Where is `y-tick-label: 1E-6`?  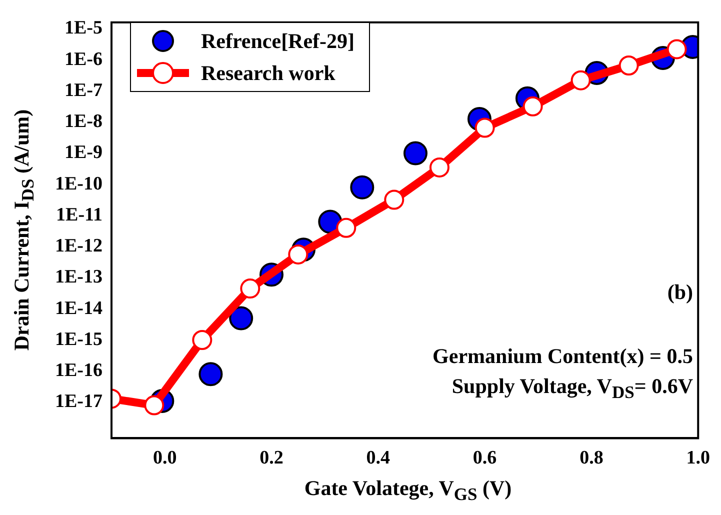 y-tick-label: 1E-6 is located at coordinates (83, 59).